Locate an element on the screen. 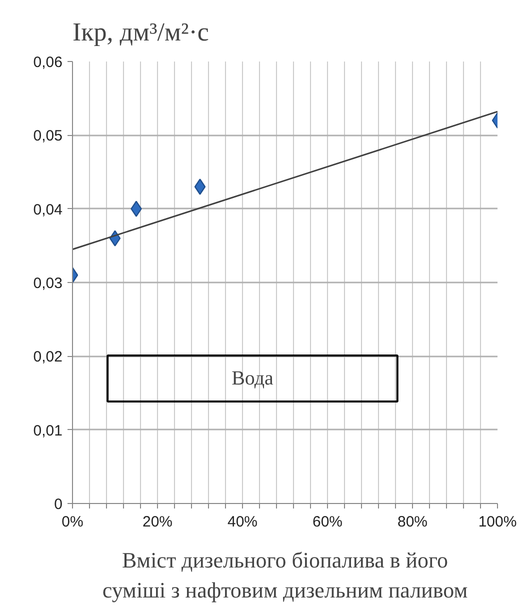 The width and height of the screenshot is (529, 605). y-tick-label: 0 is located at coordinates (58, 504).